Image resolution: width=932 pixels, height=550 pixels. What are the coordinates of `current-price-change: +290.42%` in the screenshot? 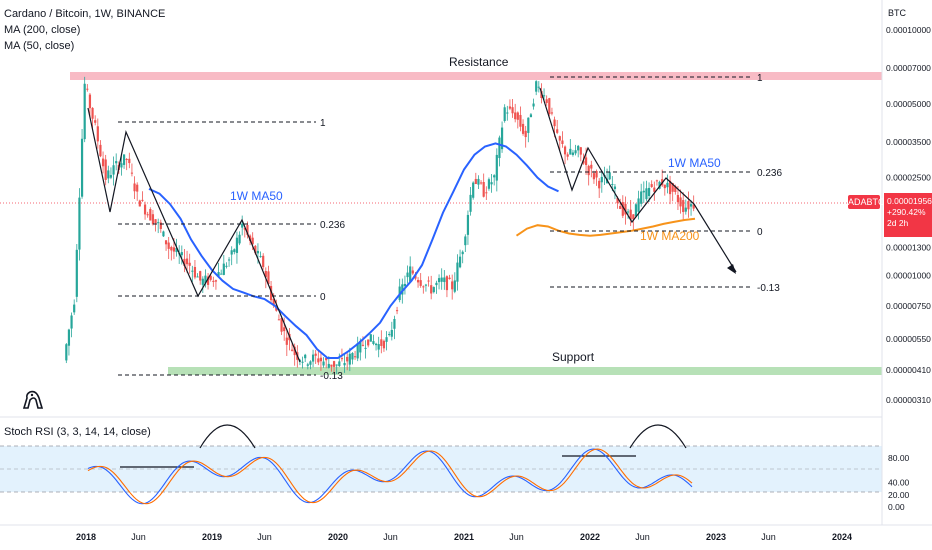 It's located at (906, 212).